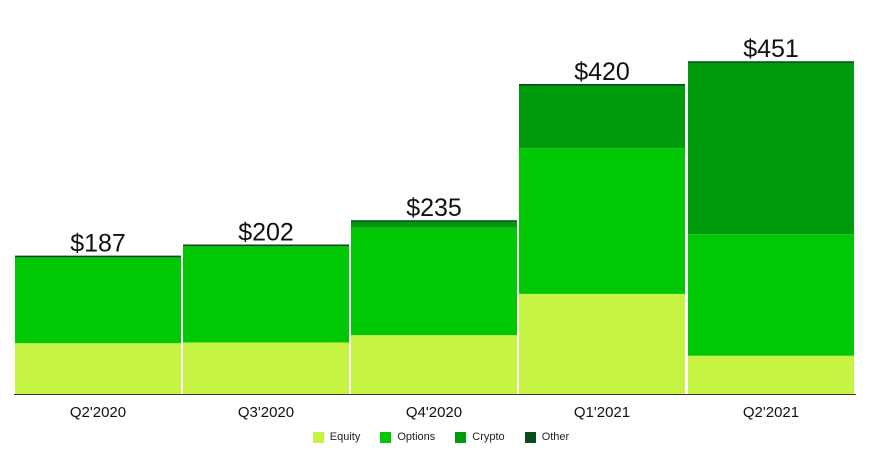 This screenshot has width=882, height=464. Describe the element at coordinates (555, 437) in the screenshot. I see `legend-label-other: Other` at that location.